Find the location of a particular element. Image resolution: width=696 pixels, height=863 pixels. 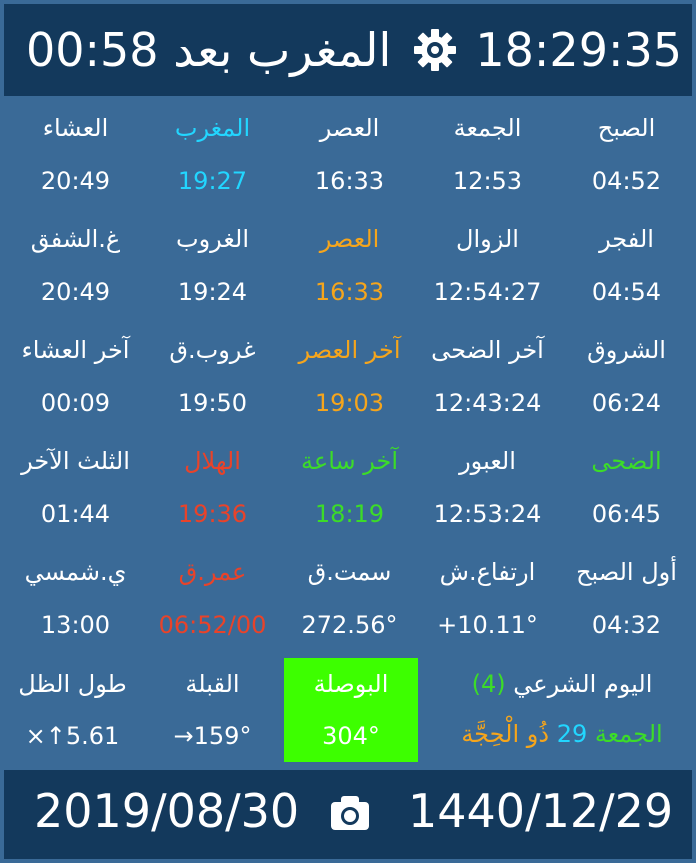

prayer-time-label: العشاء is located at coordinates (75, 128).